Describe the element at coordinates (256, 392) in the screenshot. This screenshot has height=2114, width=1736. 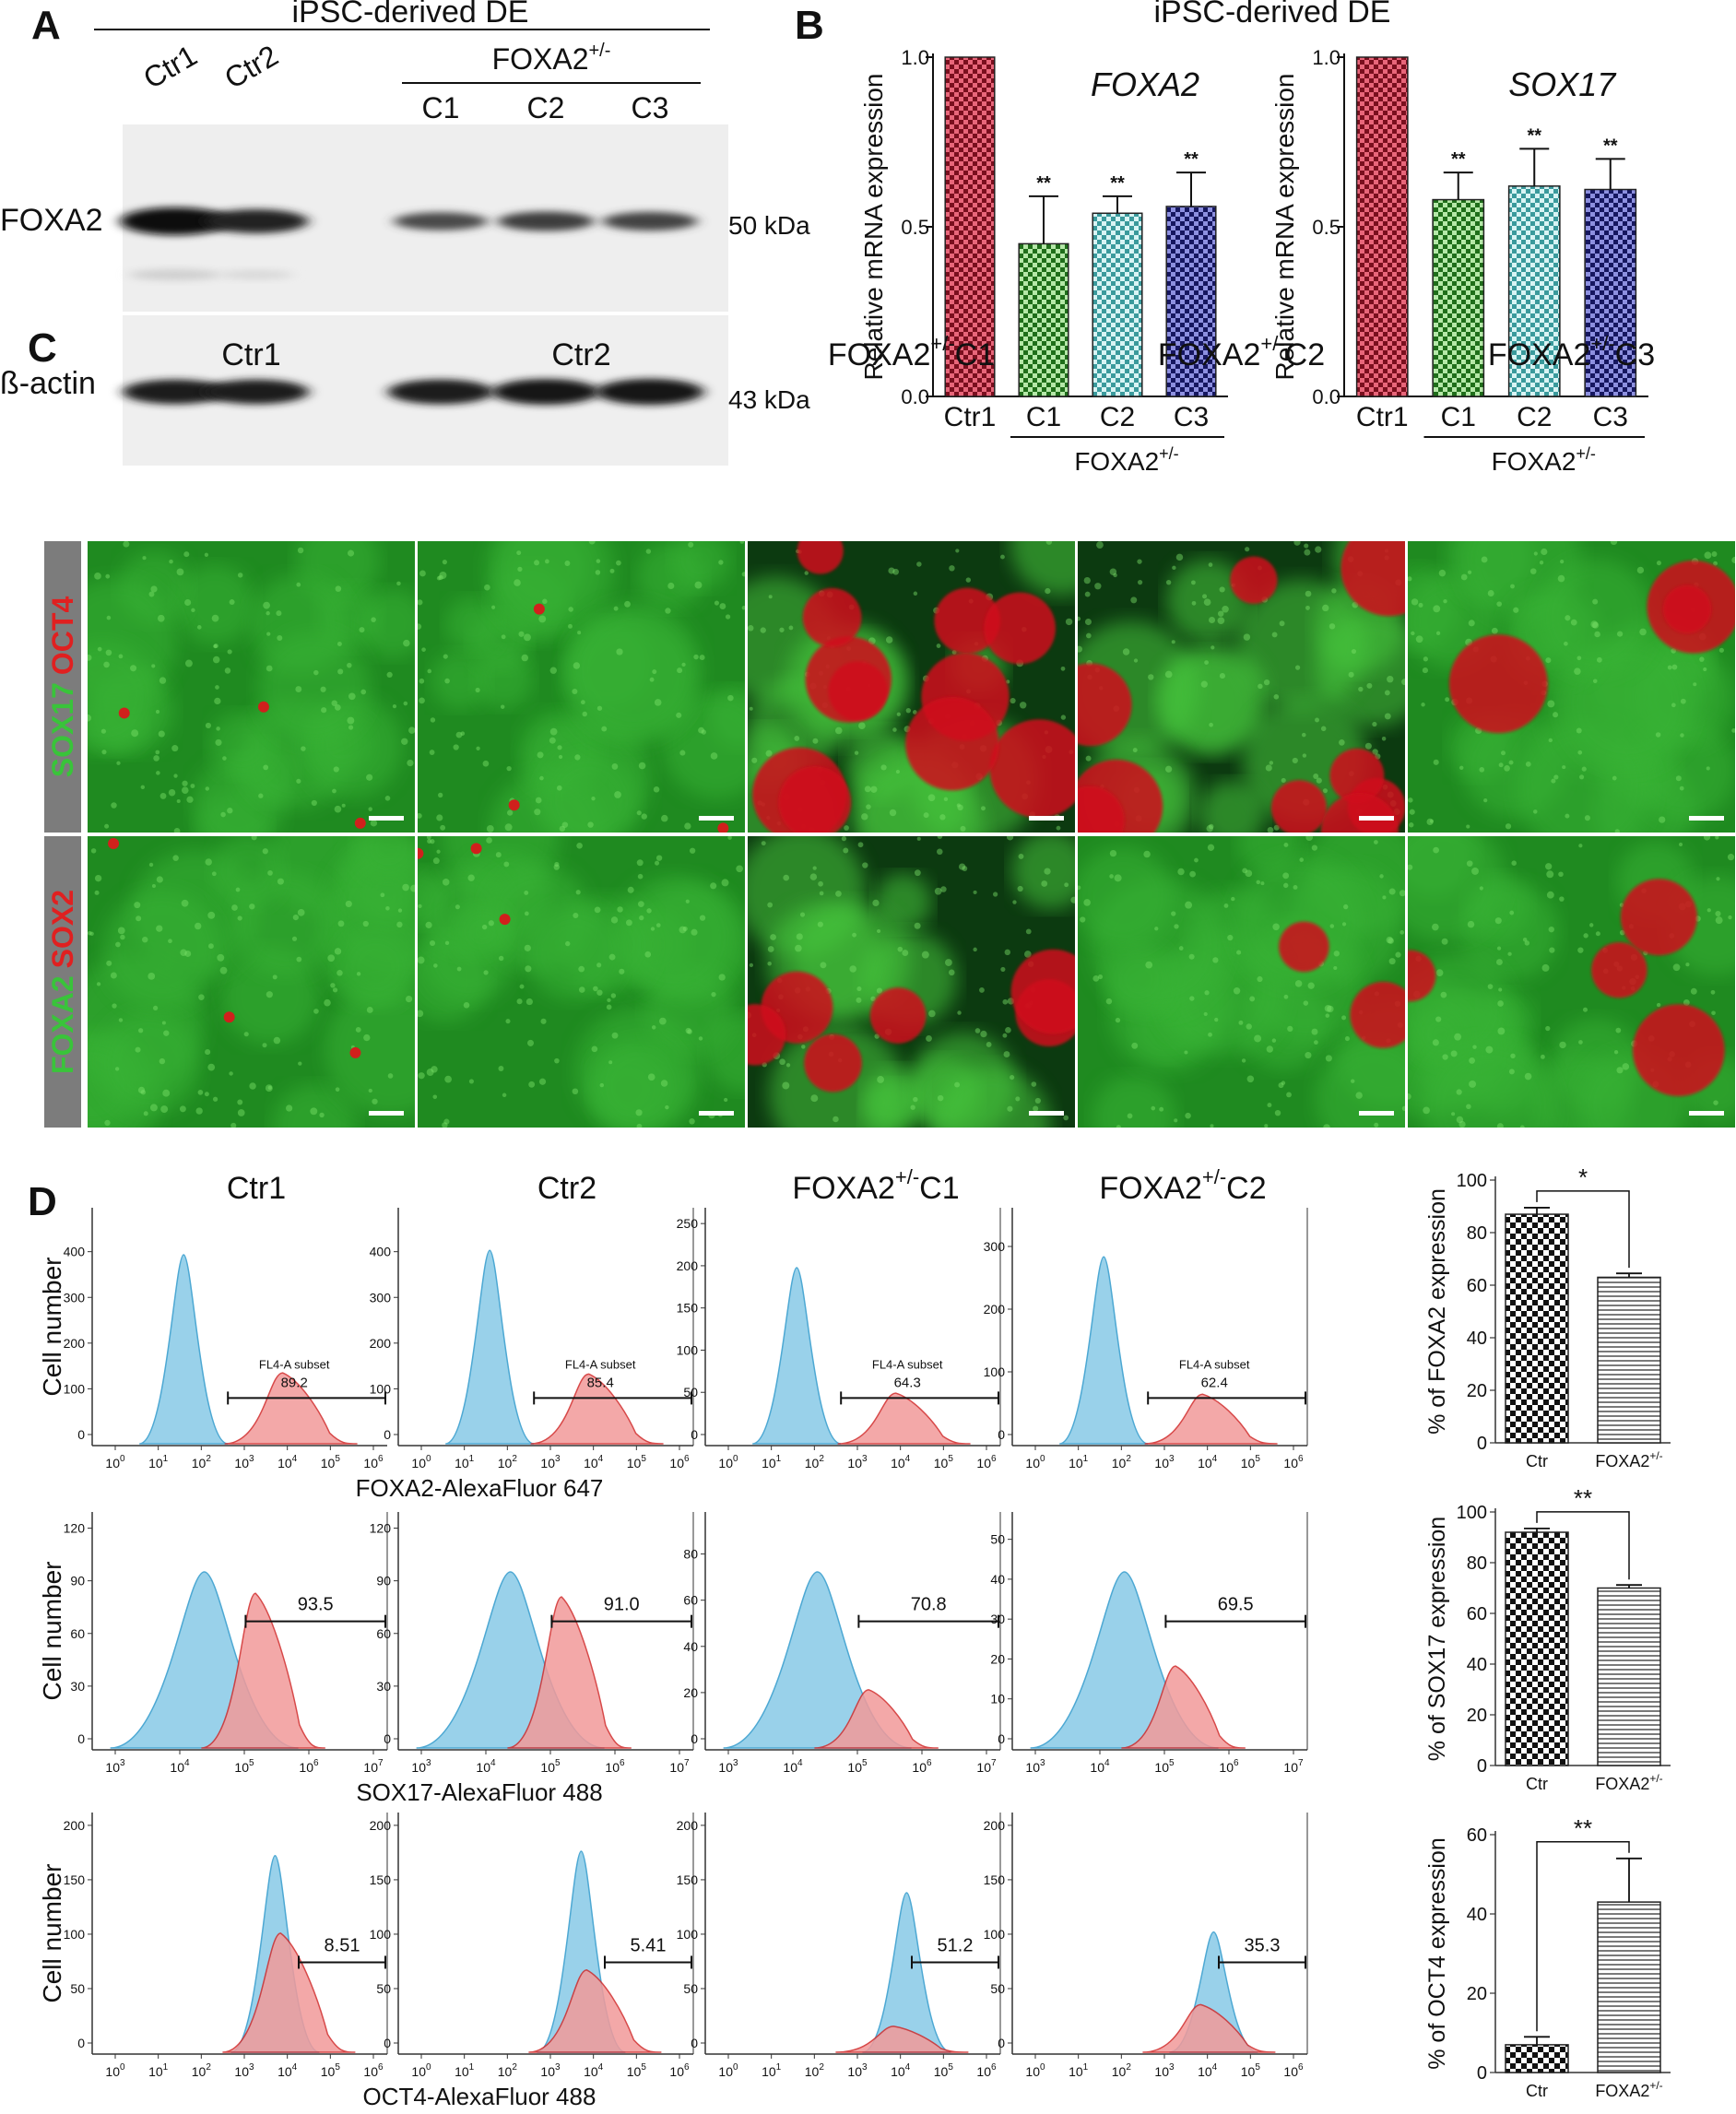
I see `blot-band` at that location.